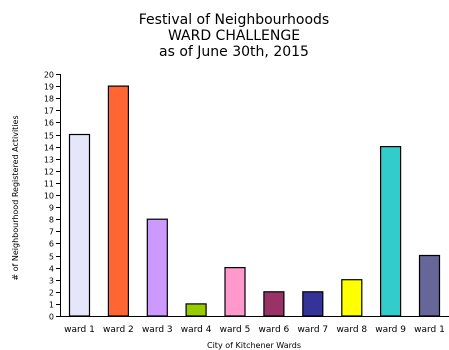  I want to click on chart-title-line-3: as of June 30th, 2015, so click(234, 52).